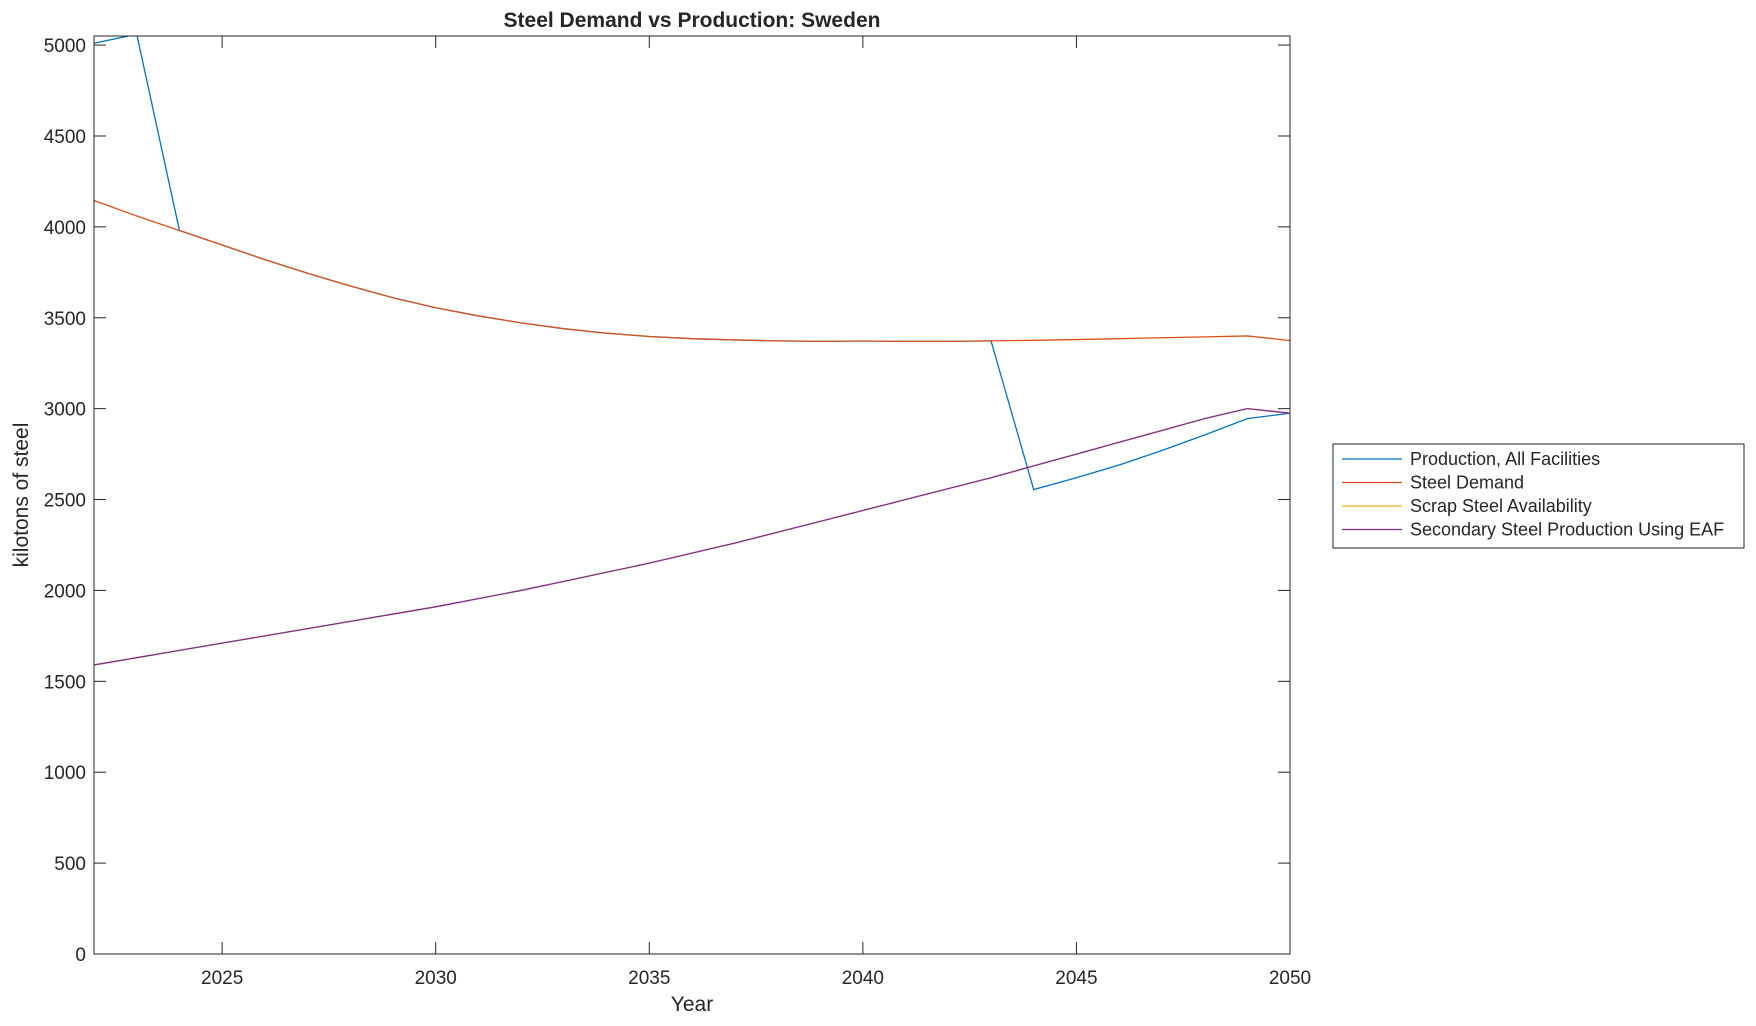 The height and width of the screenshot is (1026, 1756). I want to click on y-tick-label: 3000, so click(65, 410).